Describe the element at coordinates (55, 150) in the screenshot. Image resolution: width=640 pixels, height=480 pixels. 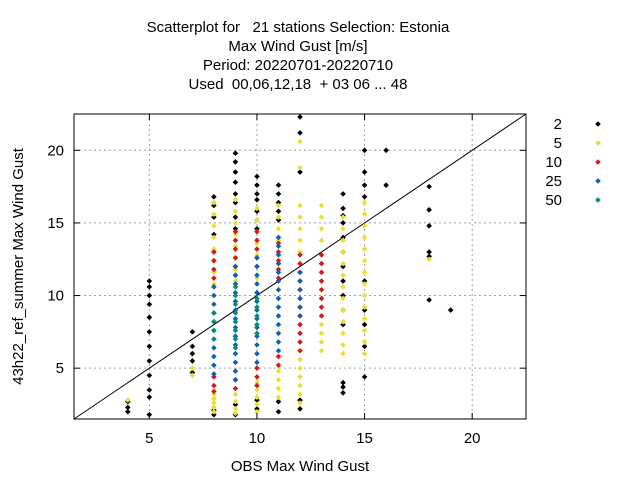
I see `y-tick-label: 20` at that location.